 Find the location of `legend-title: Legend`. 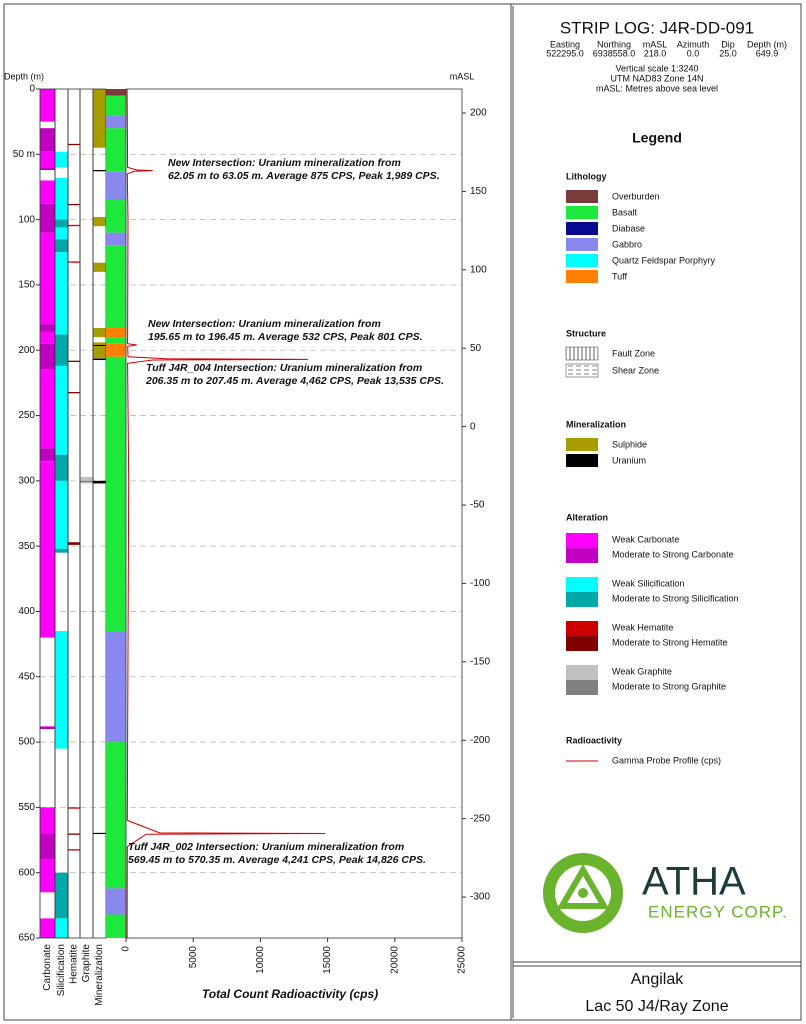

legend-title: Legend is located at coordinates (657, 138).